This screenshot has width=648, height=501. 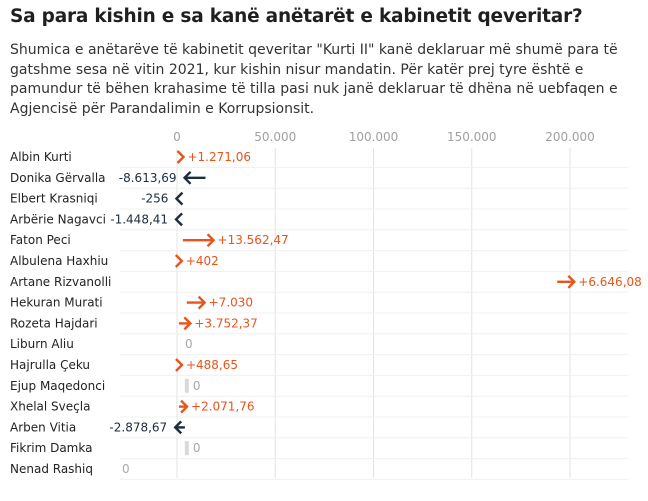 I want to click on row-name-label: Faton Peci, so click(x=40, y=240).